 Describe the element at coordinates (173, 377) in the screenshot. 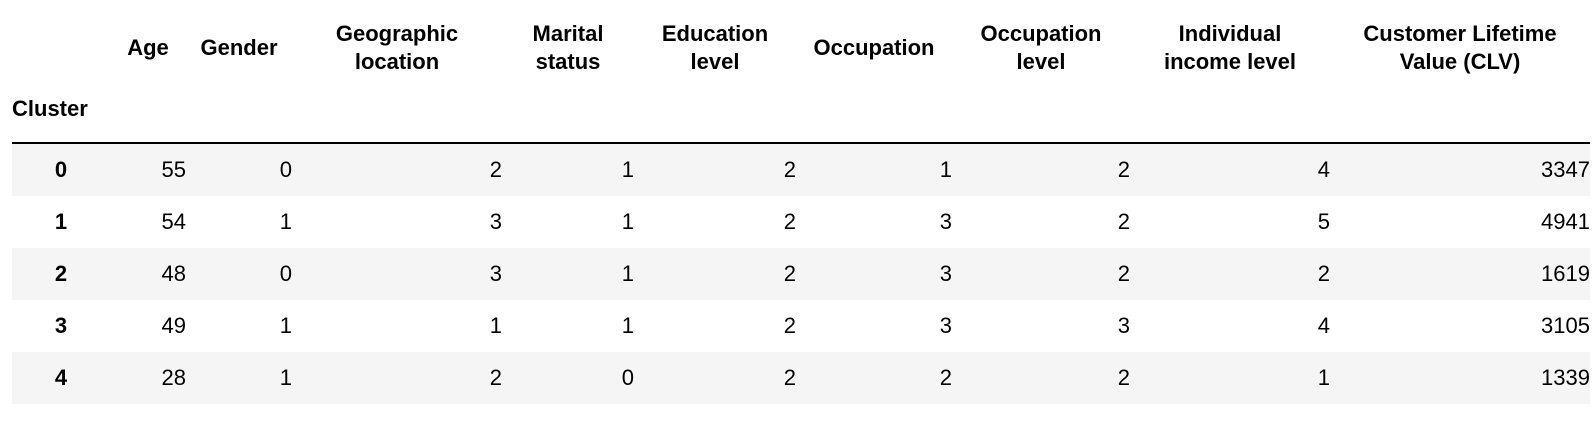

I see `cell-age: 28` at that location.